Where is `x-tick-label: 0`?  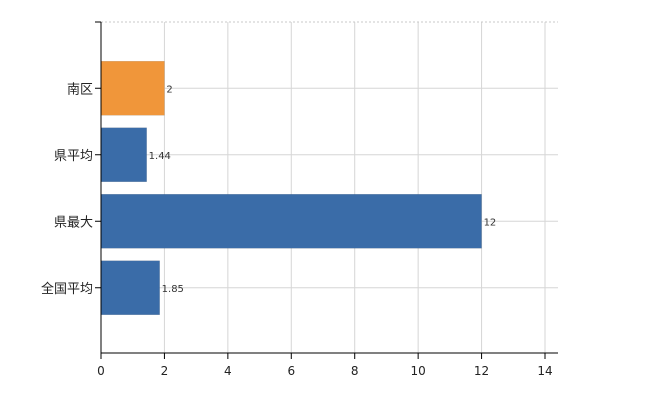 x-tick-label: 0 is located at coordinates (101, 371).